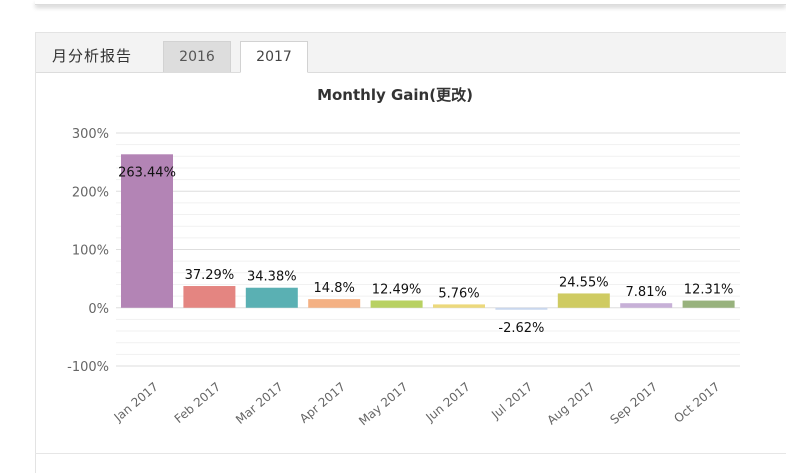 The width and height of the screenshot is (786, 473). Describe the element at coordinates (88, 367) in the screenshot. I see `y-tick-label: -100%` at that location.